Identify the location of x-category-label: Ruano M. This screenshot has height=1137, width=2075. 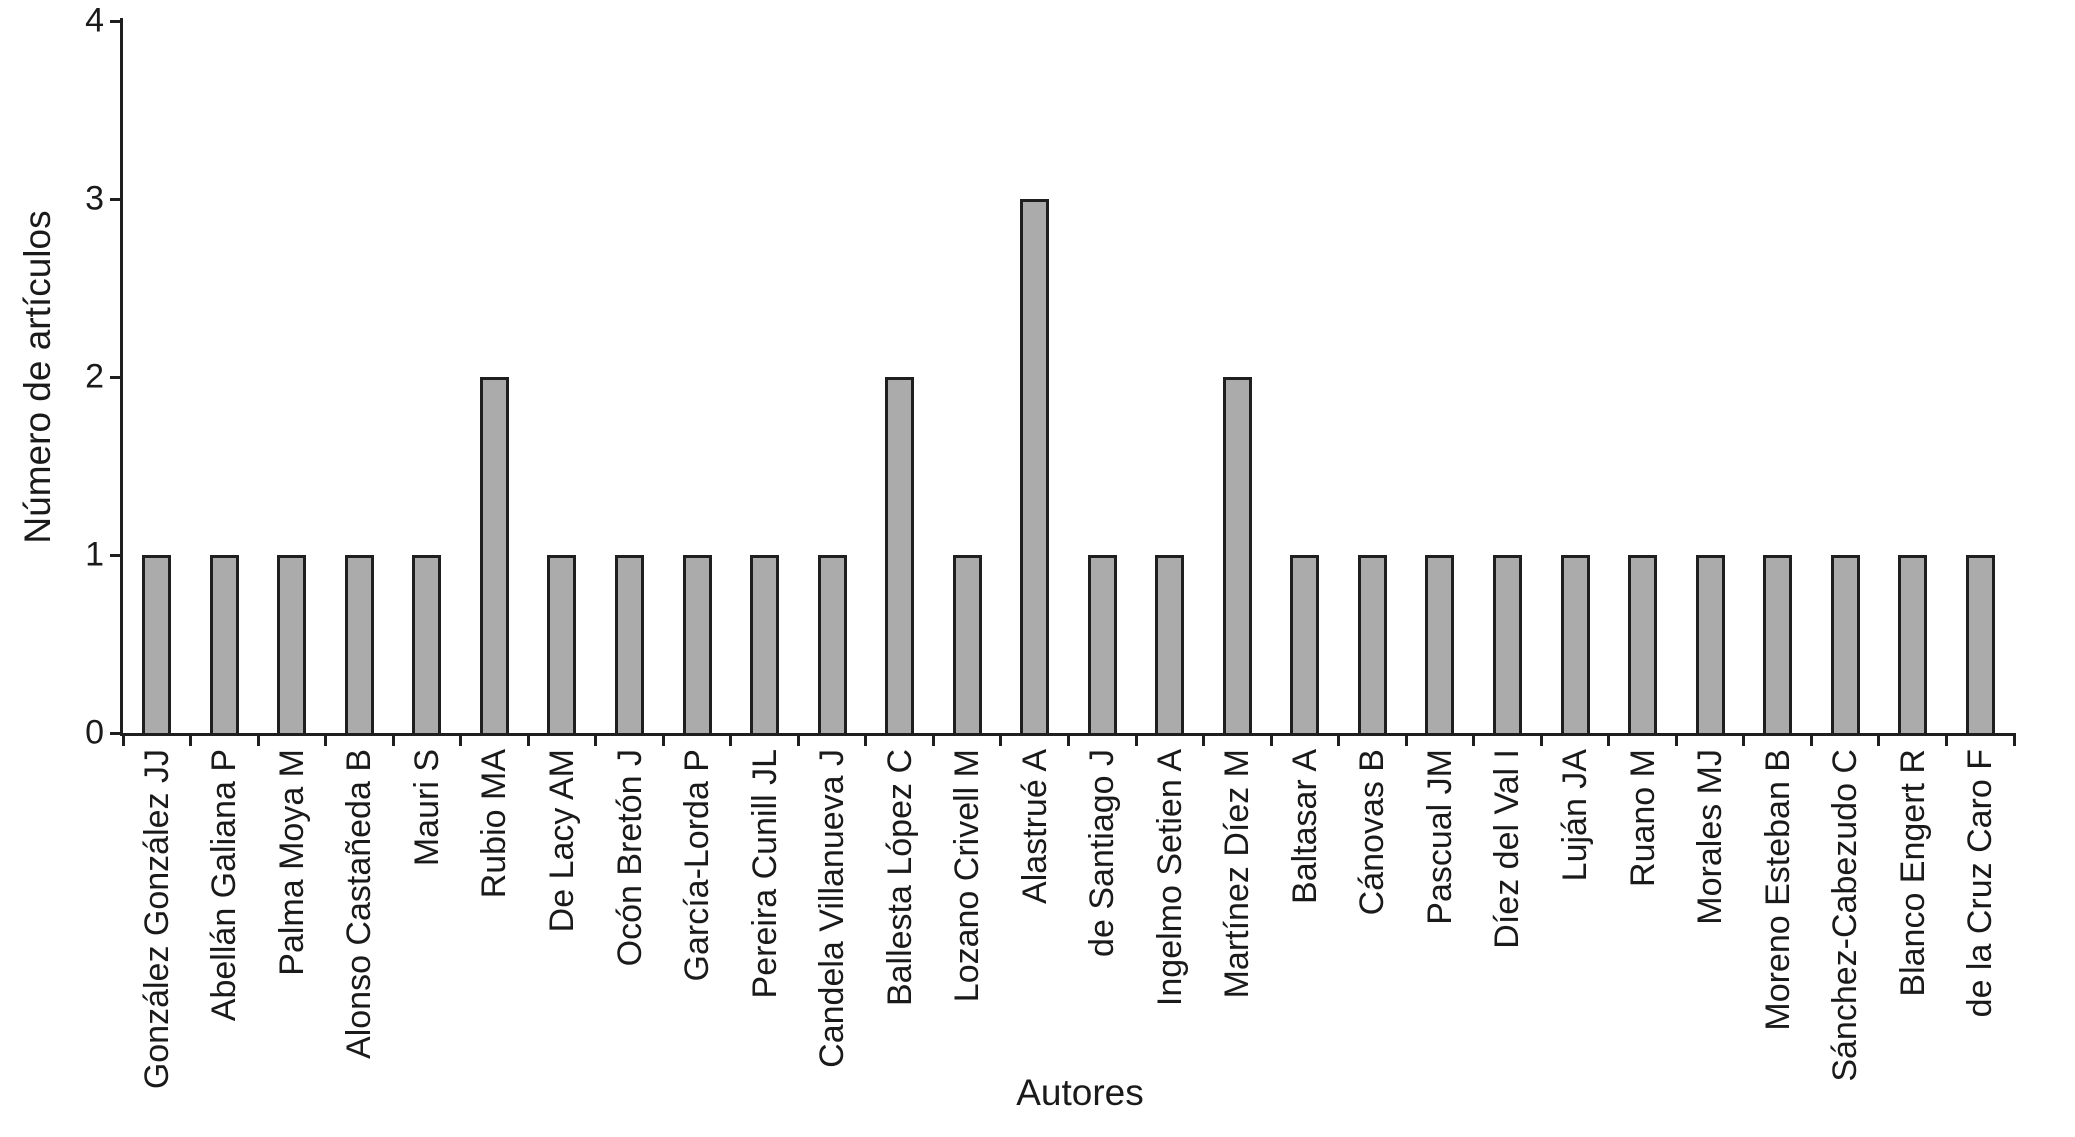
(1642, 818).